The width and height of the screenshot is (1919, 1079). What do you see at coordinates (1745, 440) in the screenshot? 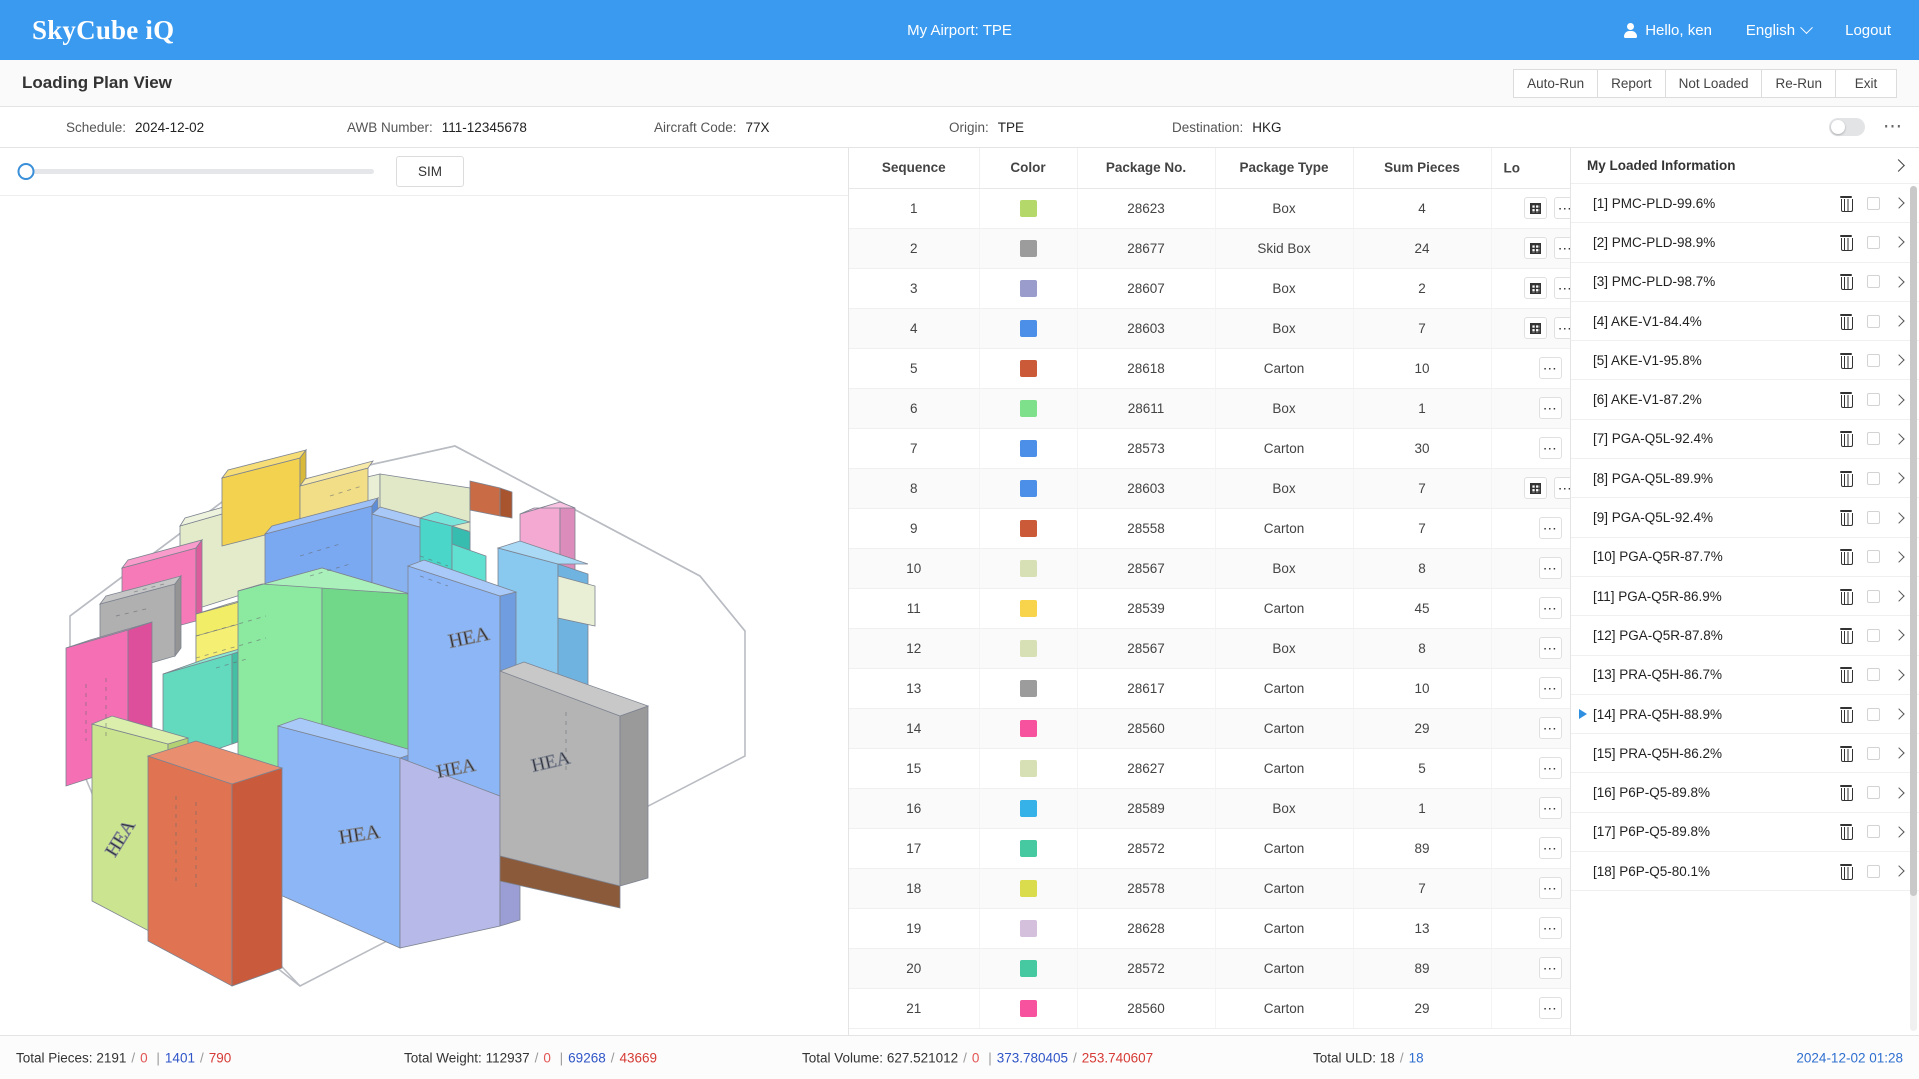
I see `list-item: [7] PGA-Q5L-92.4%` at bounding box center [1745, 440].